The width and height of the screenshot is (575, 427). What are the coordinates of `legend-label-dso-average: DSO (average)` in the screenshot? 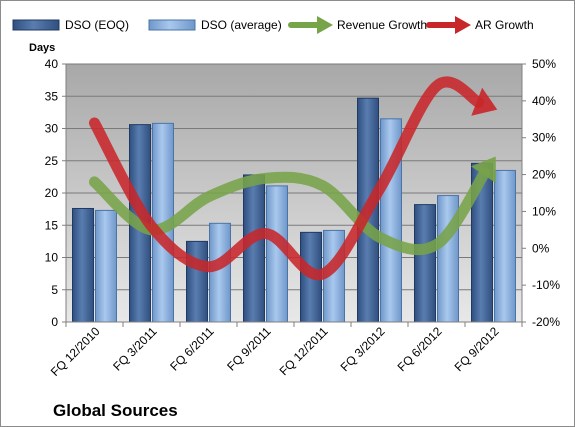 It's located at (241, 25).